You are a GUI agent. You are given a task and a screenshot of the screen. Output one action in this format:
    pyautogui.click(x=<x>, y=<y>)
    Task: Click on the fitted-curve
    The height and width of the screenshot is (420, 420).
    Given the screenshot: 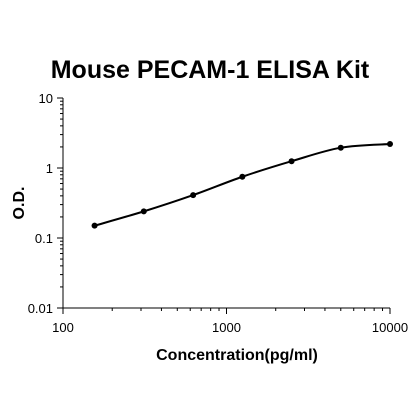 What is the action you would take?
    pyautogui.click(x=242, y=185)
    